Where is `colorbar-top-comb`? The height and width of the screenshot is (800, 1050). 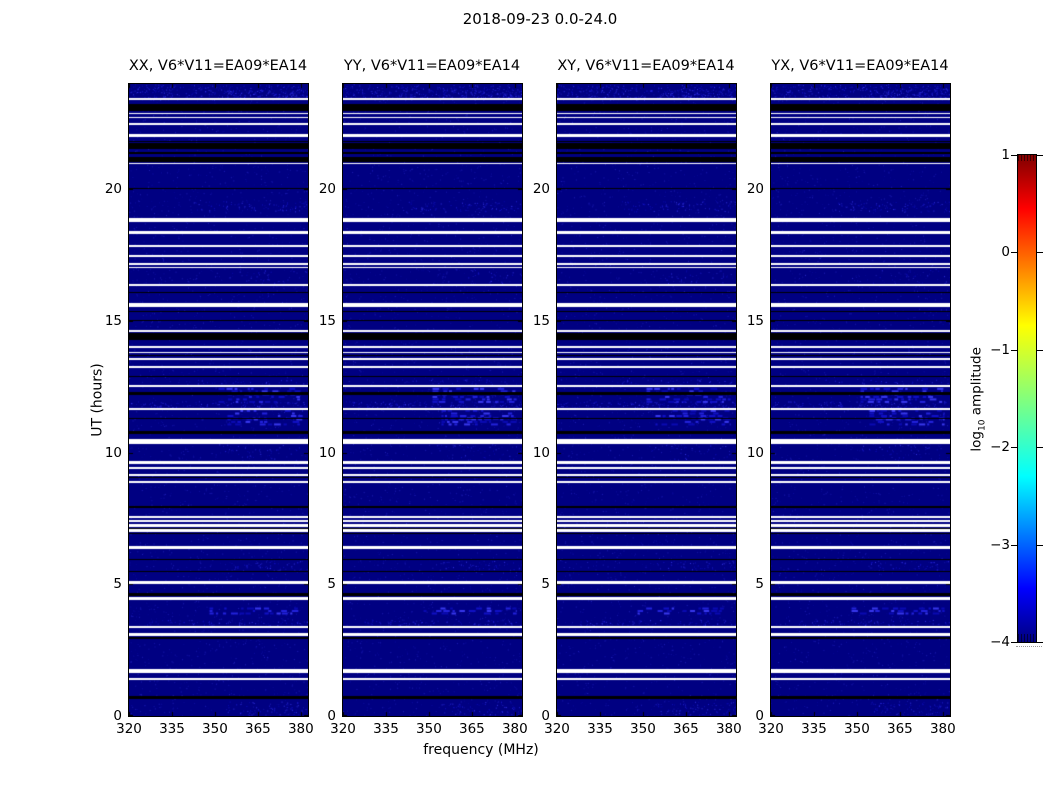 colorbar-top-comb is located at coordinates (1027, 158).